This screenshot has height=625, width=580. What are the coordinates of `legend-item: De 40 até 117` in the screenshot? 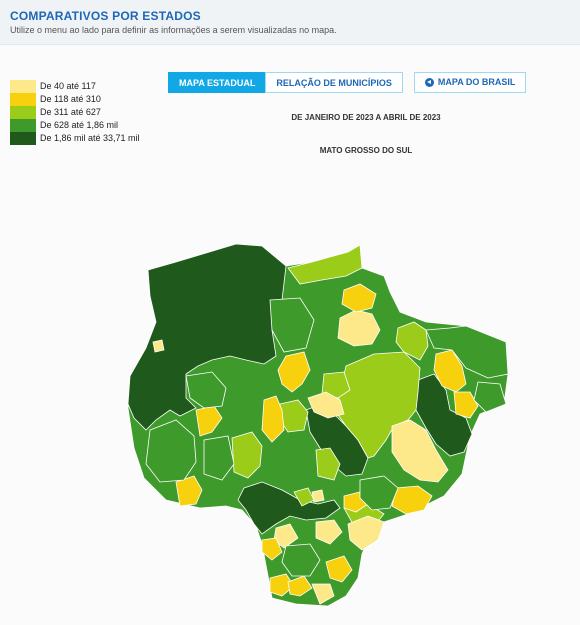 It's located at (75, 86).